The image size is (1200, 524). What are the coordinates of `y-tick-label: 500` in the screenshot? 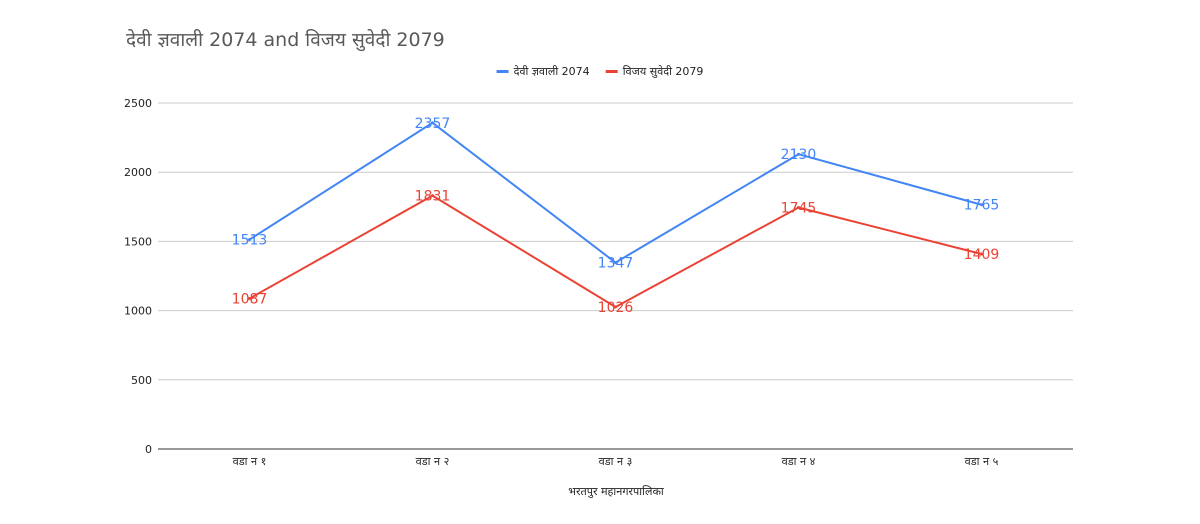 It's located at (141, 380).